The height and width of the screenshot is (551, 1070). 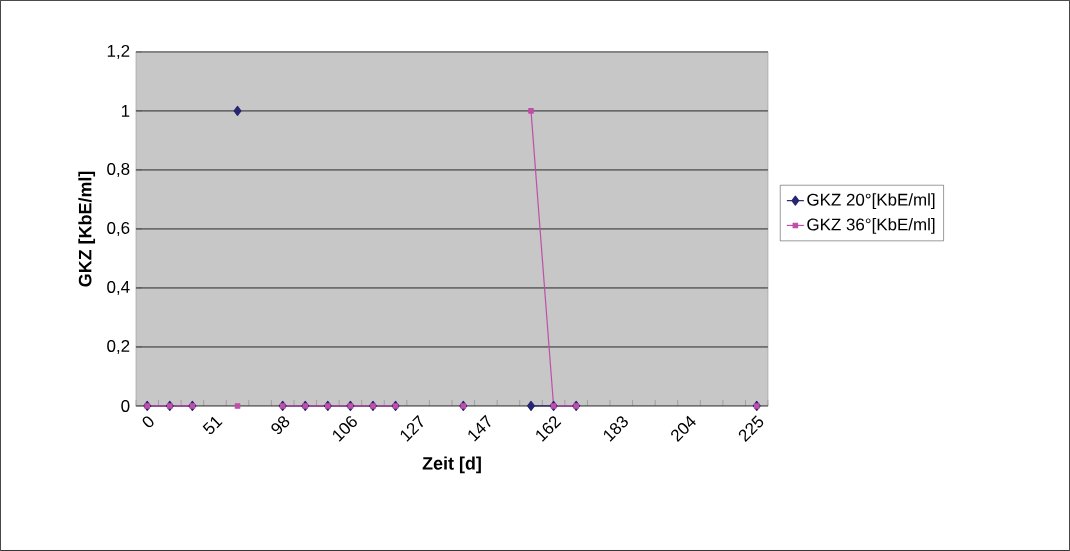 I want to click on x-tick-label: 98, so click(x=280, y=425).